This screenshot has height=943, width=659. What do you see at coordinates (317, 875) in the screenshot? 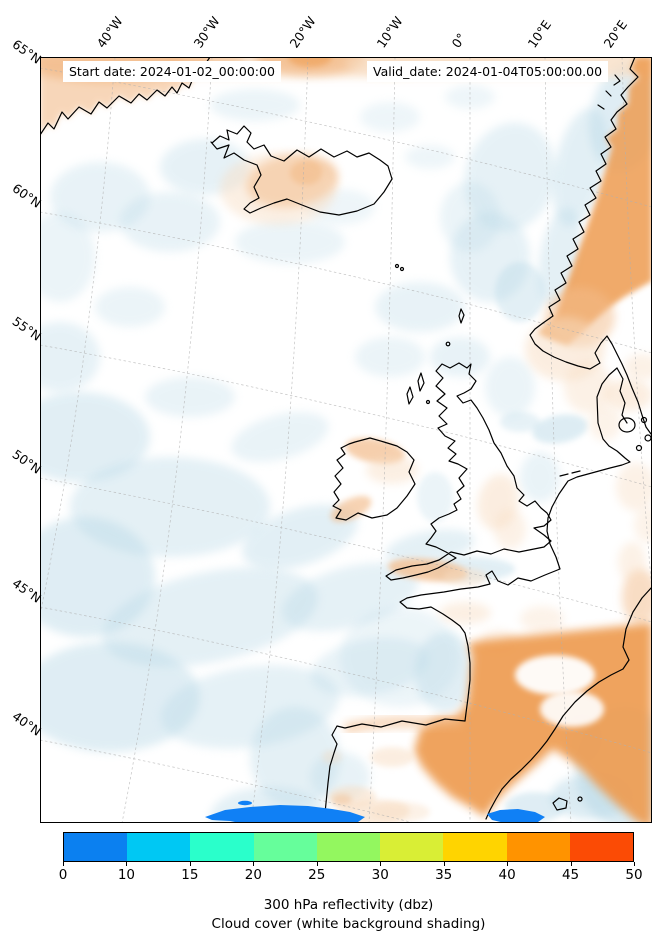
I see `colorbar-tick-label: 25` at bounding box center [317, 875].